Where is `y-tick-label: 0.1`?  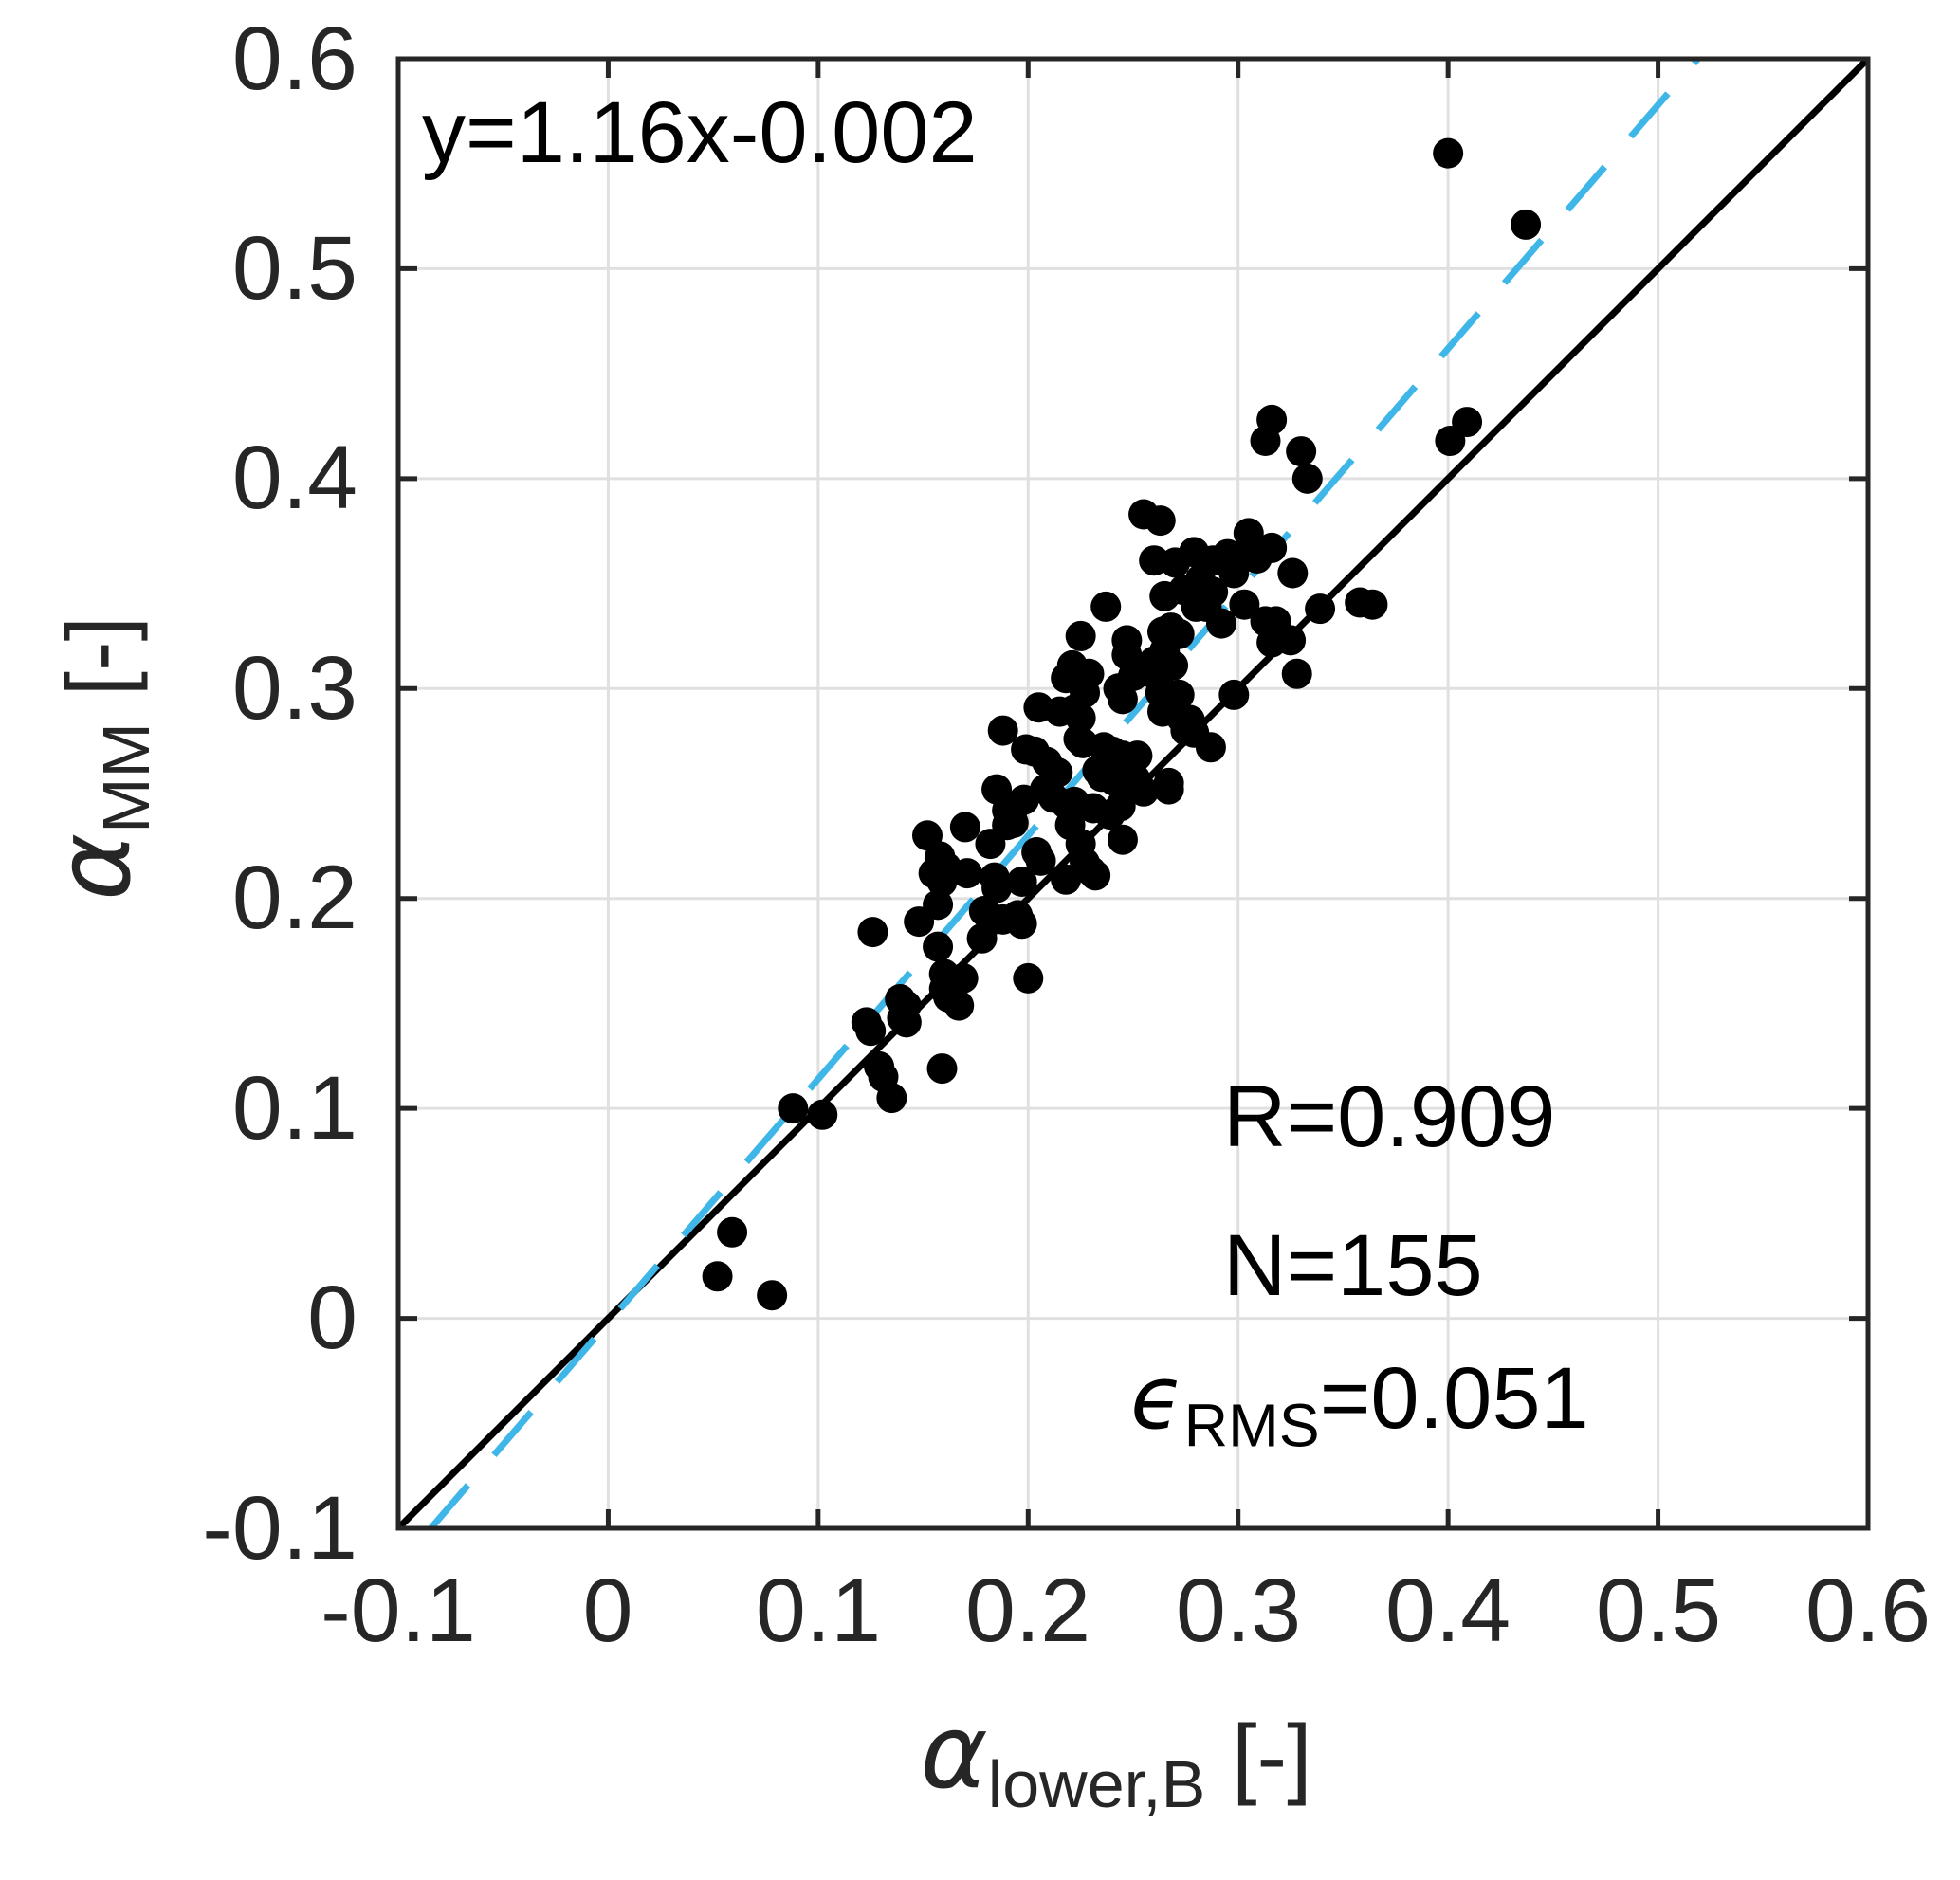
y-tick-label: 0.1 is located at coordinates (294, 1109).